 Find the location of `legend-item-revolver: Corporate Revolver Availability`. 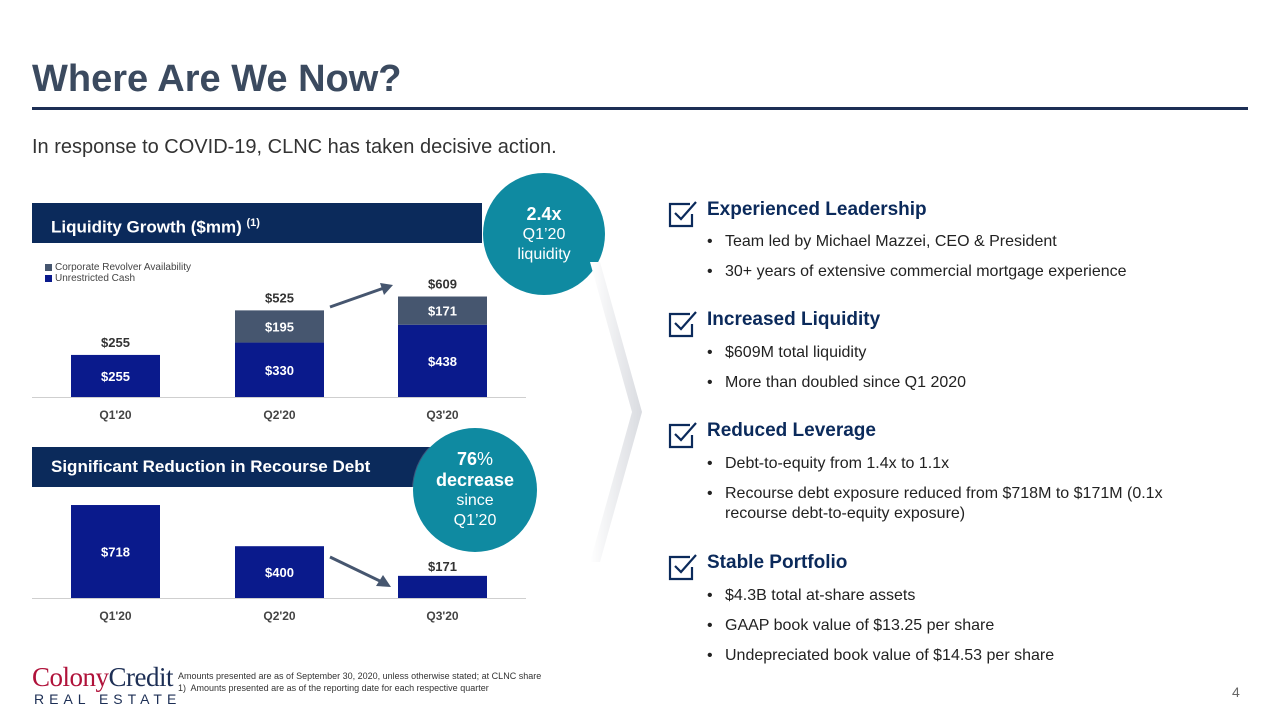

legend-item-revolver: Corporate Revolver Availability is located at coordinates (118, 267).